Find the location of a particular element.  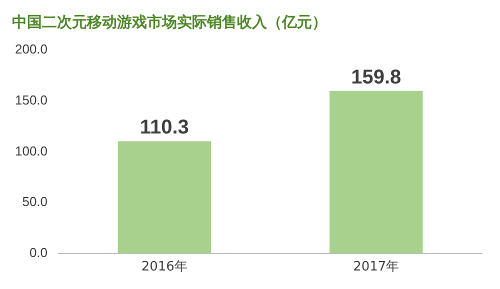

y-tick-label: 100.0 is located at coordinates (31, 150).